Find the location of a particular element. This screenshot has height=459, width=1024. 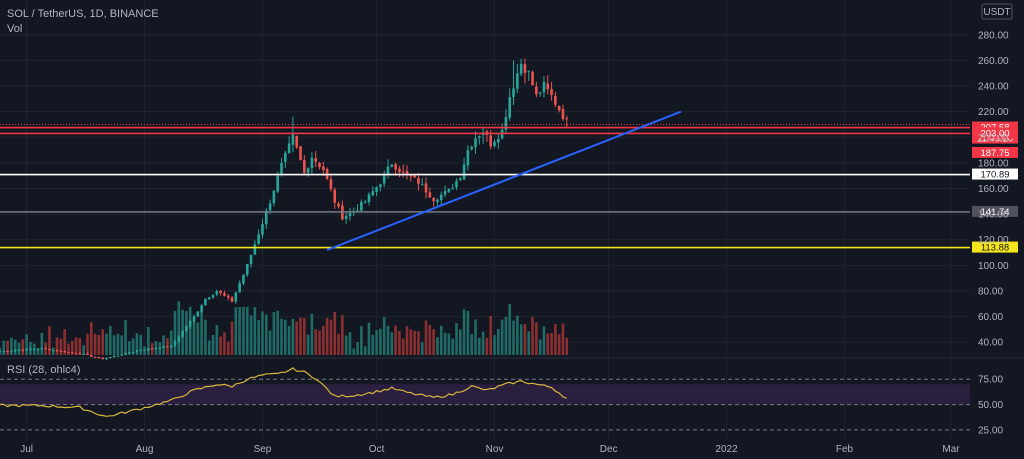

time-axis: Jul Aug Sep Oct Nov Dec 2022 Feb Mar is located at coordinates (490, 449).